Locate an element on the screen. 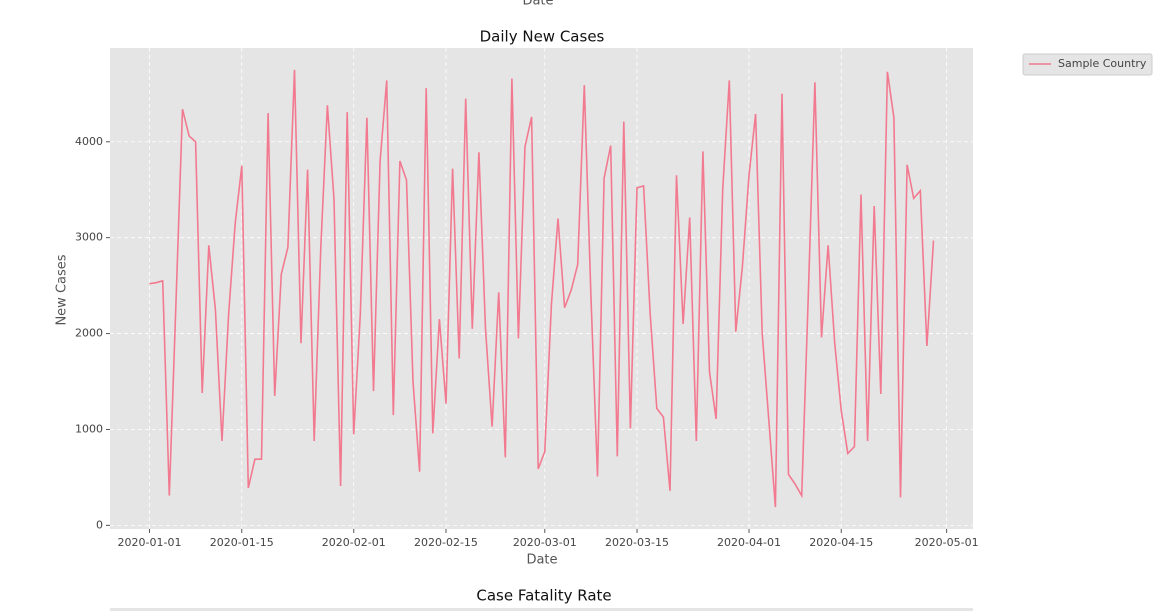 This screenshot has height=611, width=1166. legend-label: Sample Country is located at coordinates (1102, 63).